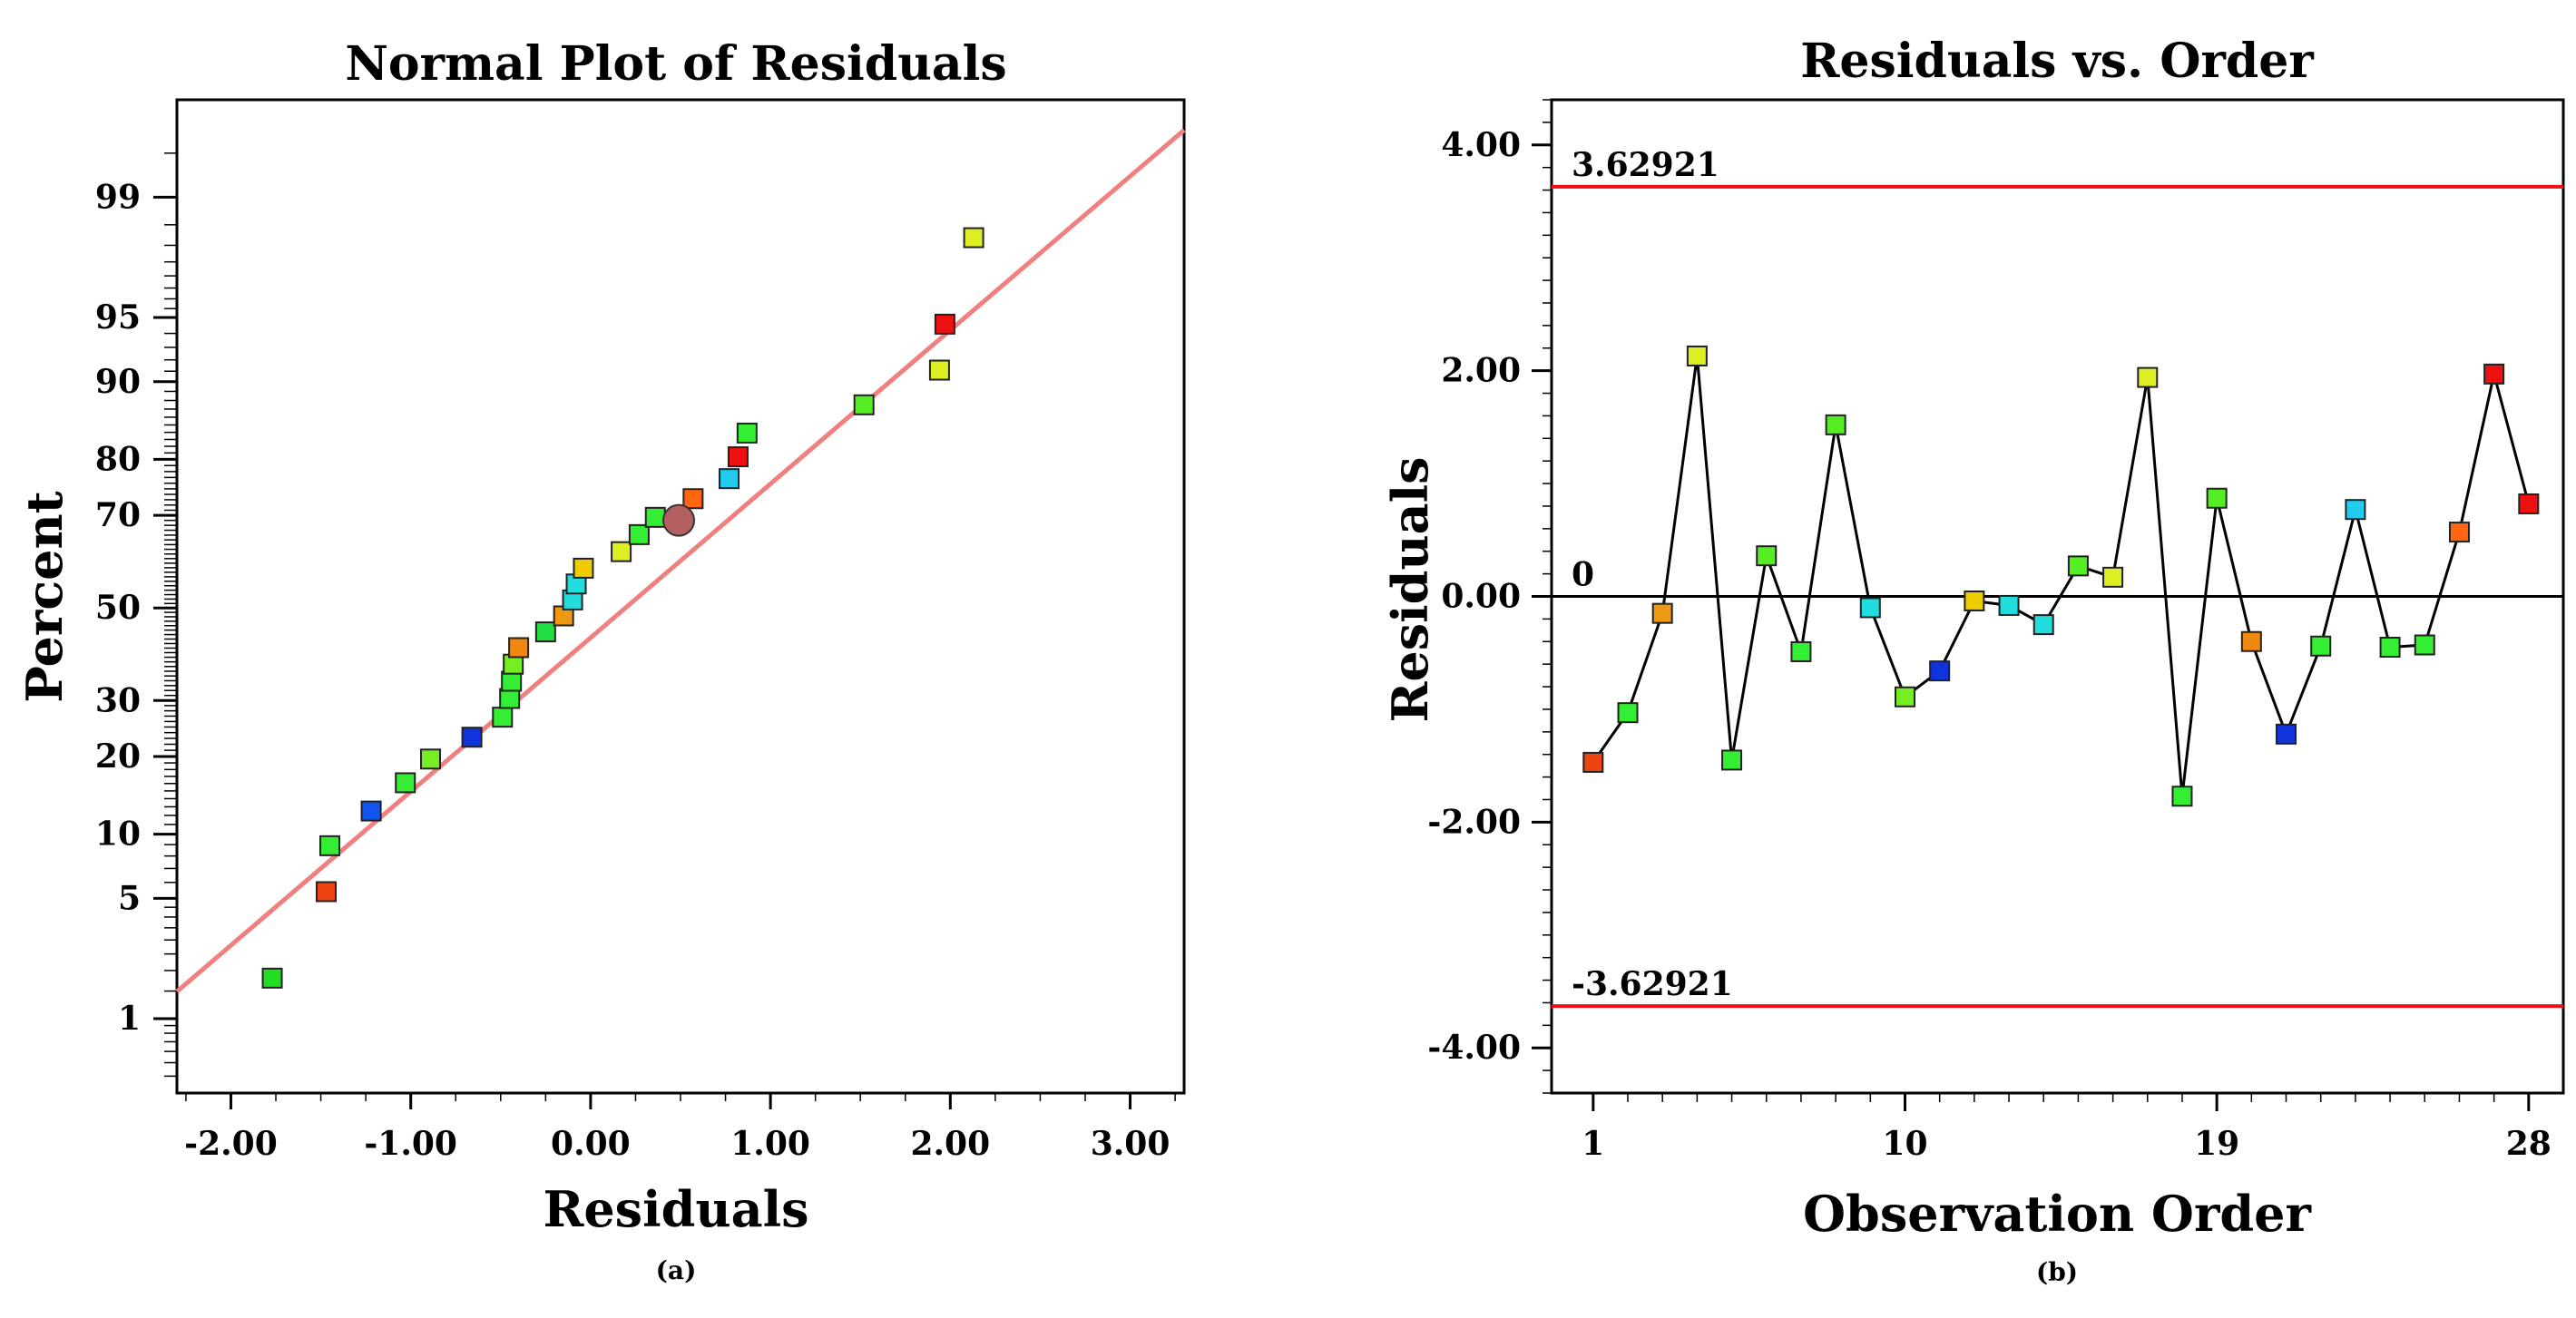 The image size is (2576, 1318). Describe the element at coordinates (2061, 576) in the screenshot. I see `residuals-series-line` at that location.